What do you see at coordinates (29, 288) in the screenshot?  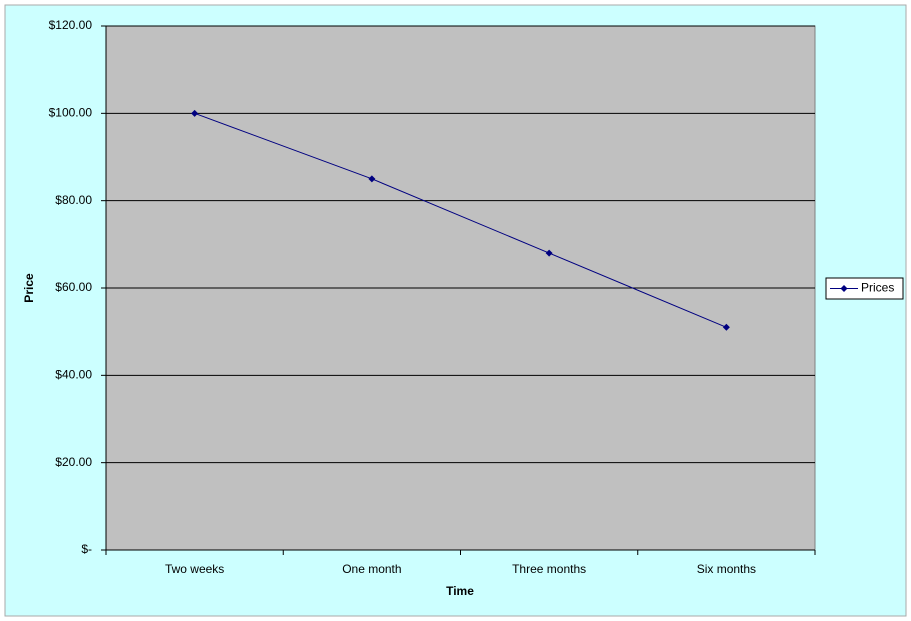 I see `y-axis-title: Price` at bounding box center [29, 288].